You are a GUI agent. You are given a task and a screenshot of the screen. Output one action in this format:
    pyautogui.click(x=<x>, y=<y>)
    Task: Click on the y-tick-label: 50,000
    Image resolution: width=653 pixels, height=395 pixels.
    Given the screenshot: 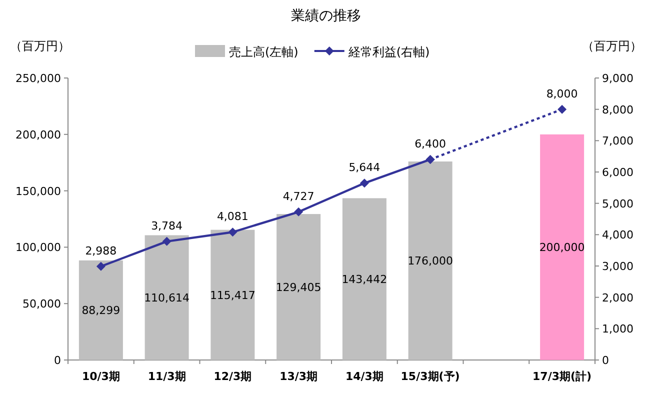 What is the action you would take?
    pyautogui.click(x=41, y=304)
    